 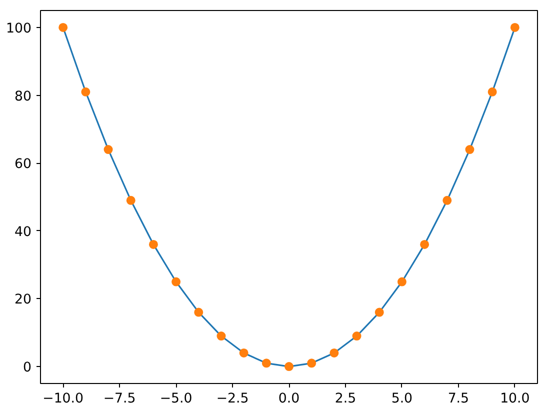 I want to click on x-tick-label: 10.0, so click(x=515, y=399).